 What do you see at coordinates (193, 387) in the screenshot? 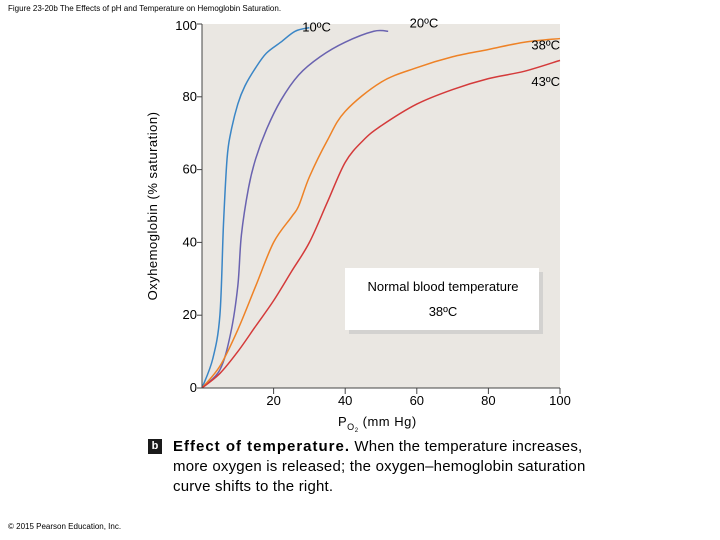
I see `y-tick-label: 0` at bounding box center [193, 387].